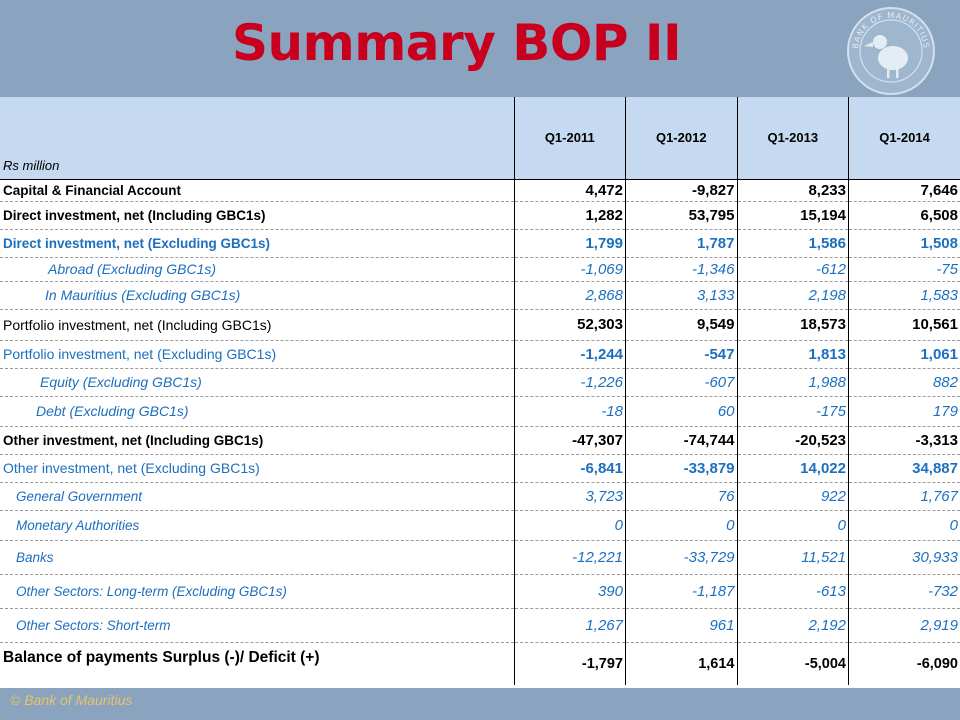 This screenshot has width=960, height=720. I want to click on column-header: Q1-2014, so click(904, 138).